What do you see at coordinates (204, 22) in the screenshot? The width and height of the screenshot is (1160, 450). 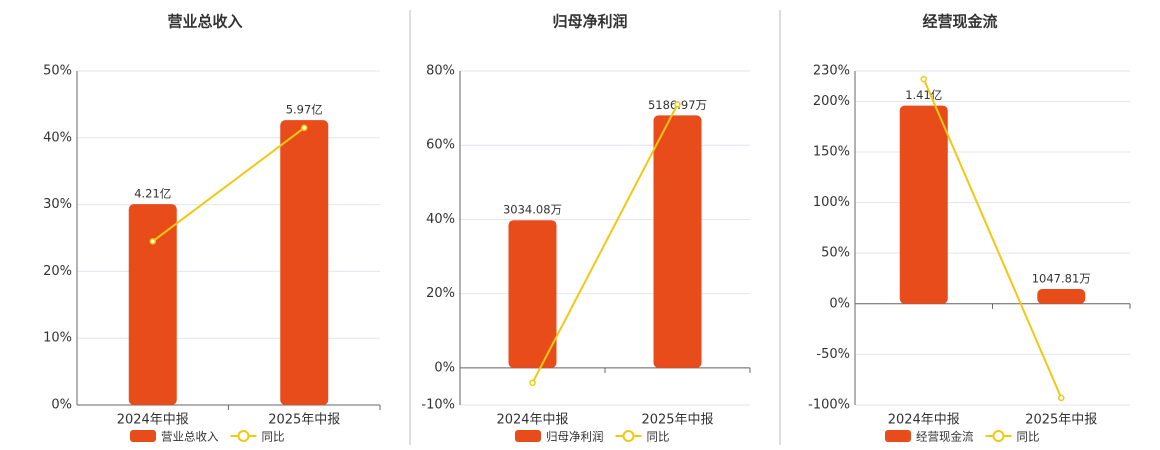 I see `chart-title: 营业总收入` at bounding box center [204, 22].